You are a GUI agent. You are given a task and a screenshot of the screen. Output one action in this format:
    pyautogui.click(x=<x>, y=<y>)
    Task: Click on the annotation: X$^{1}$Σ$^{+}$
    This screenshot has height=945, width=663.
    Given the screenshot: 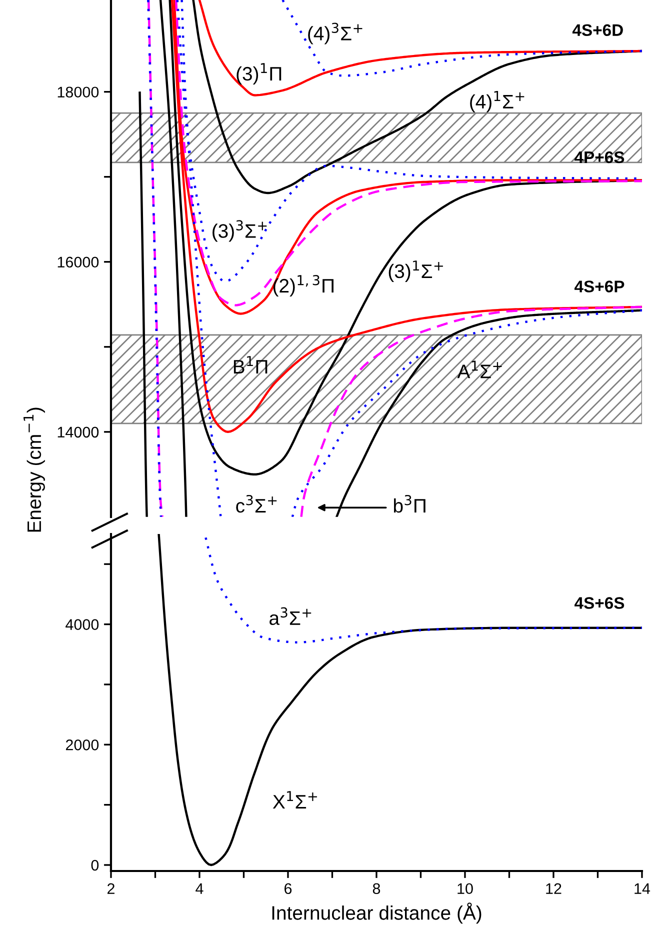 What is the action you would take?
    pyautogui.click(x=294, y=800)
    